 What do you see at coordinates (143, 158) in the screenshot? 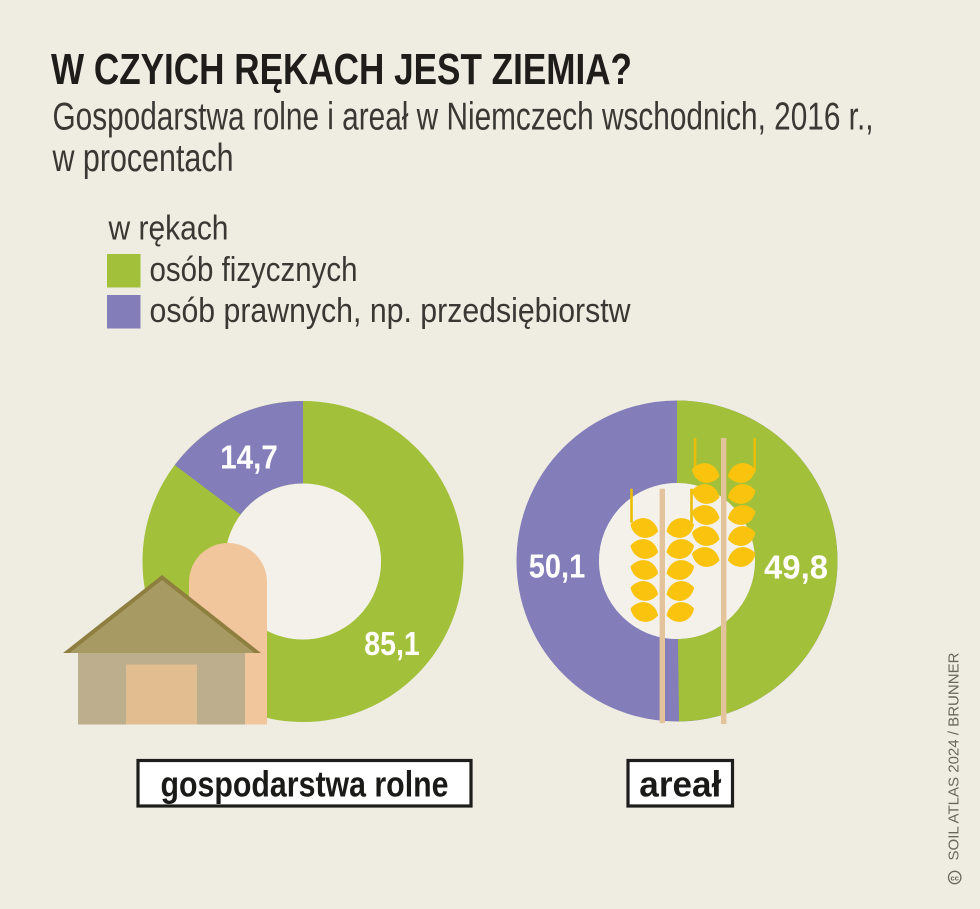
I see `svg-text: w procentach` at bounding box center [143, 158].